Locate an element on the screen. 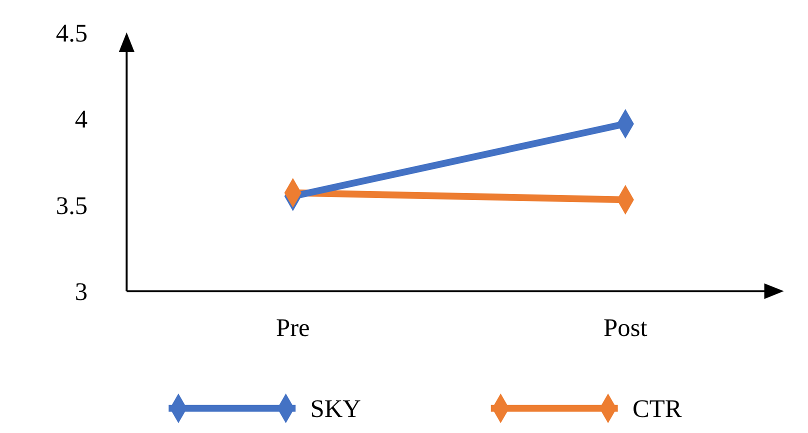  y-tick-label: 3.5 is located at coordinates (72, 206).